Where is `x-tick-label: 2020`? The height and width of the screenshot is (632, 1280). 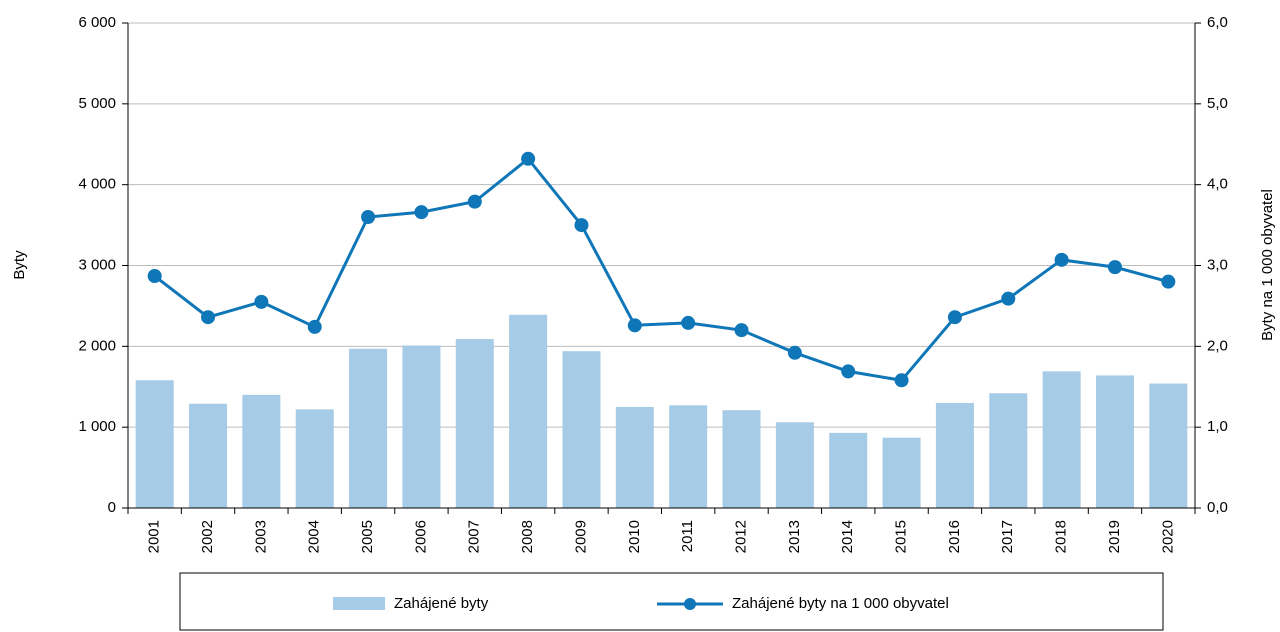 x-tick-label: 2020 is located at coordinates (1167, 536).